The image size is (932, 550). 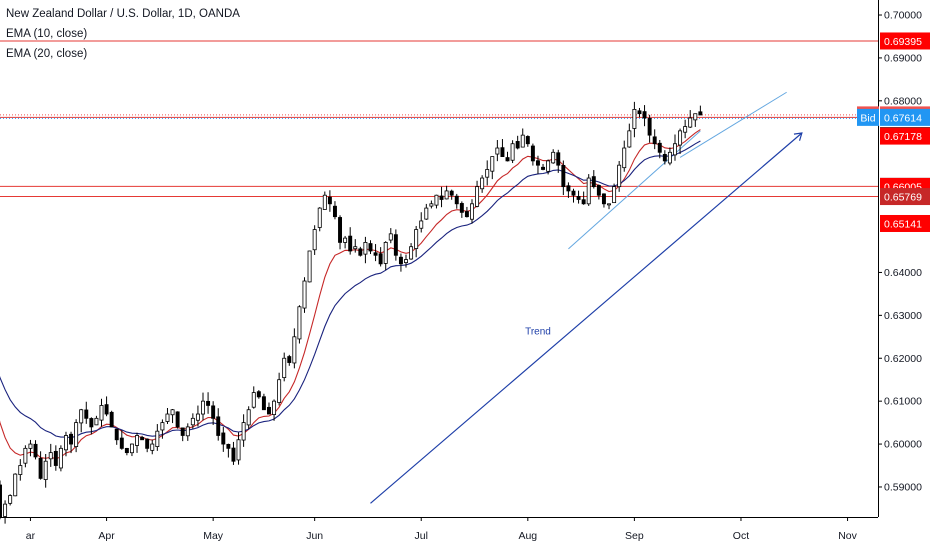 What do you see at coordinates (47, 54) in the screenshot?
I see `ema20-legend: EMA (20, close)` at bounding box center [47, 54].